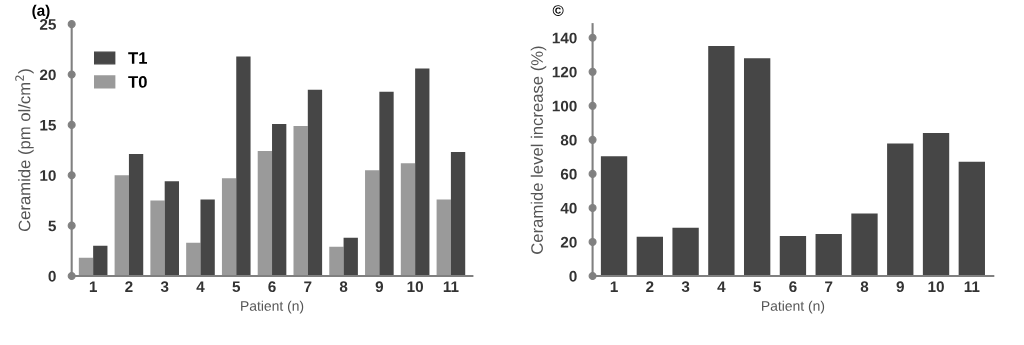  Describe the element at coordinates (48, 175) in the screenshot. I see `y-tick-label: 10` at that location.